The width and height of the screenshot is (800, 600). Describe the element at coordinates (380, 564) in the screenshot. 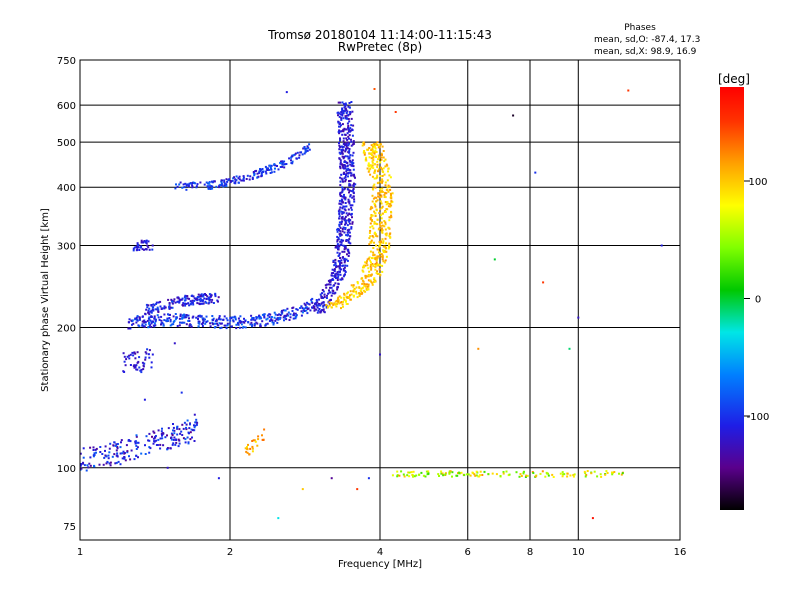

I see `x-axis-label: Frequency [MHz]` at that location.